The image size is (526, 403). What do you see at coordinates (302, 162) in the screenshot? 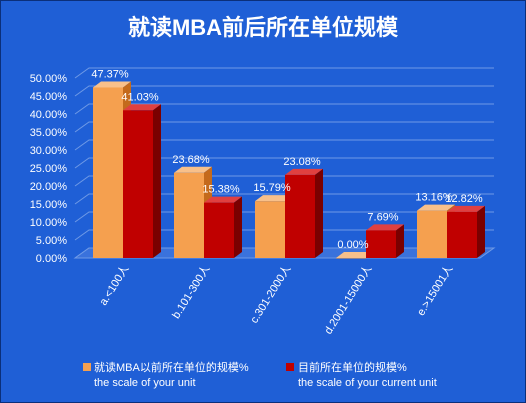
I see `data-label-2-3: 23.08%` at bounding box center [302, 162].